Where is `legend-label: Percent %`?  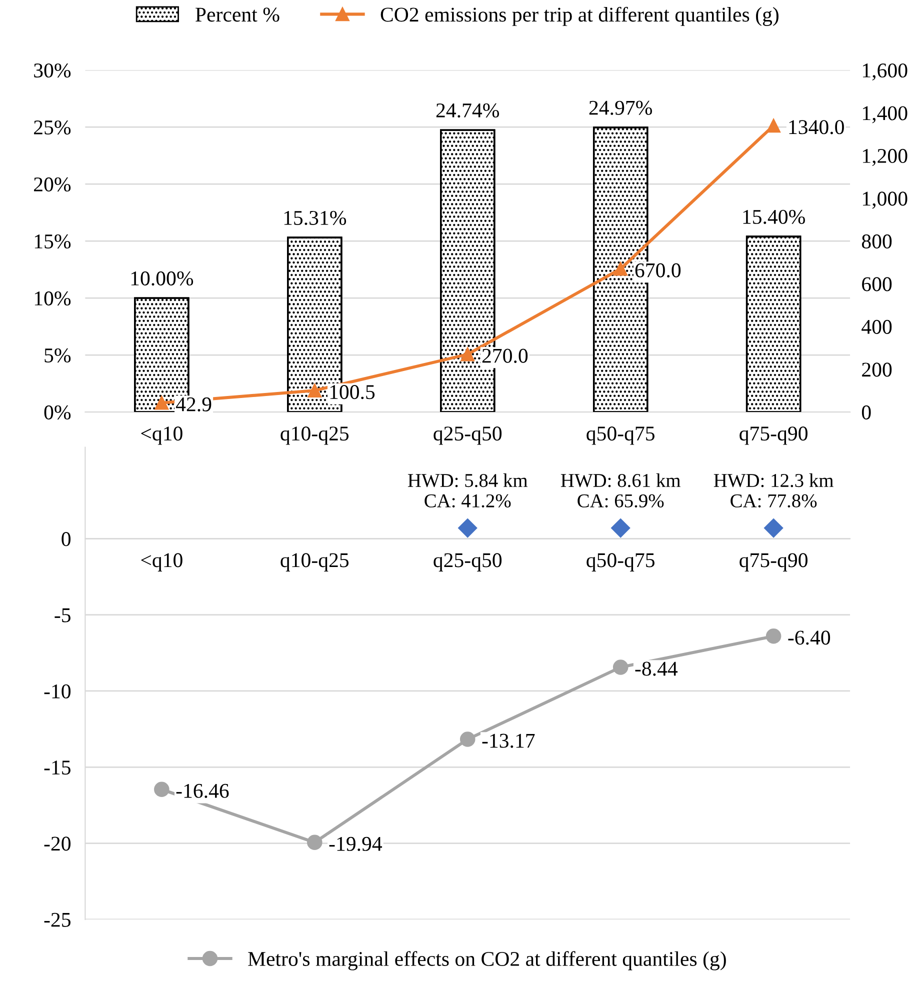
legend-label: Percent % is located at coordinates (238, 15).